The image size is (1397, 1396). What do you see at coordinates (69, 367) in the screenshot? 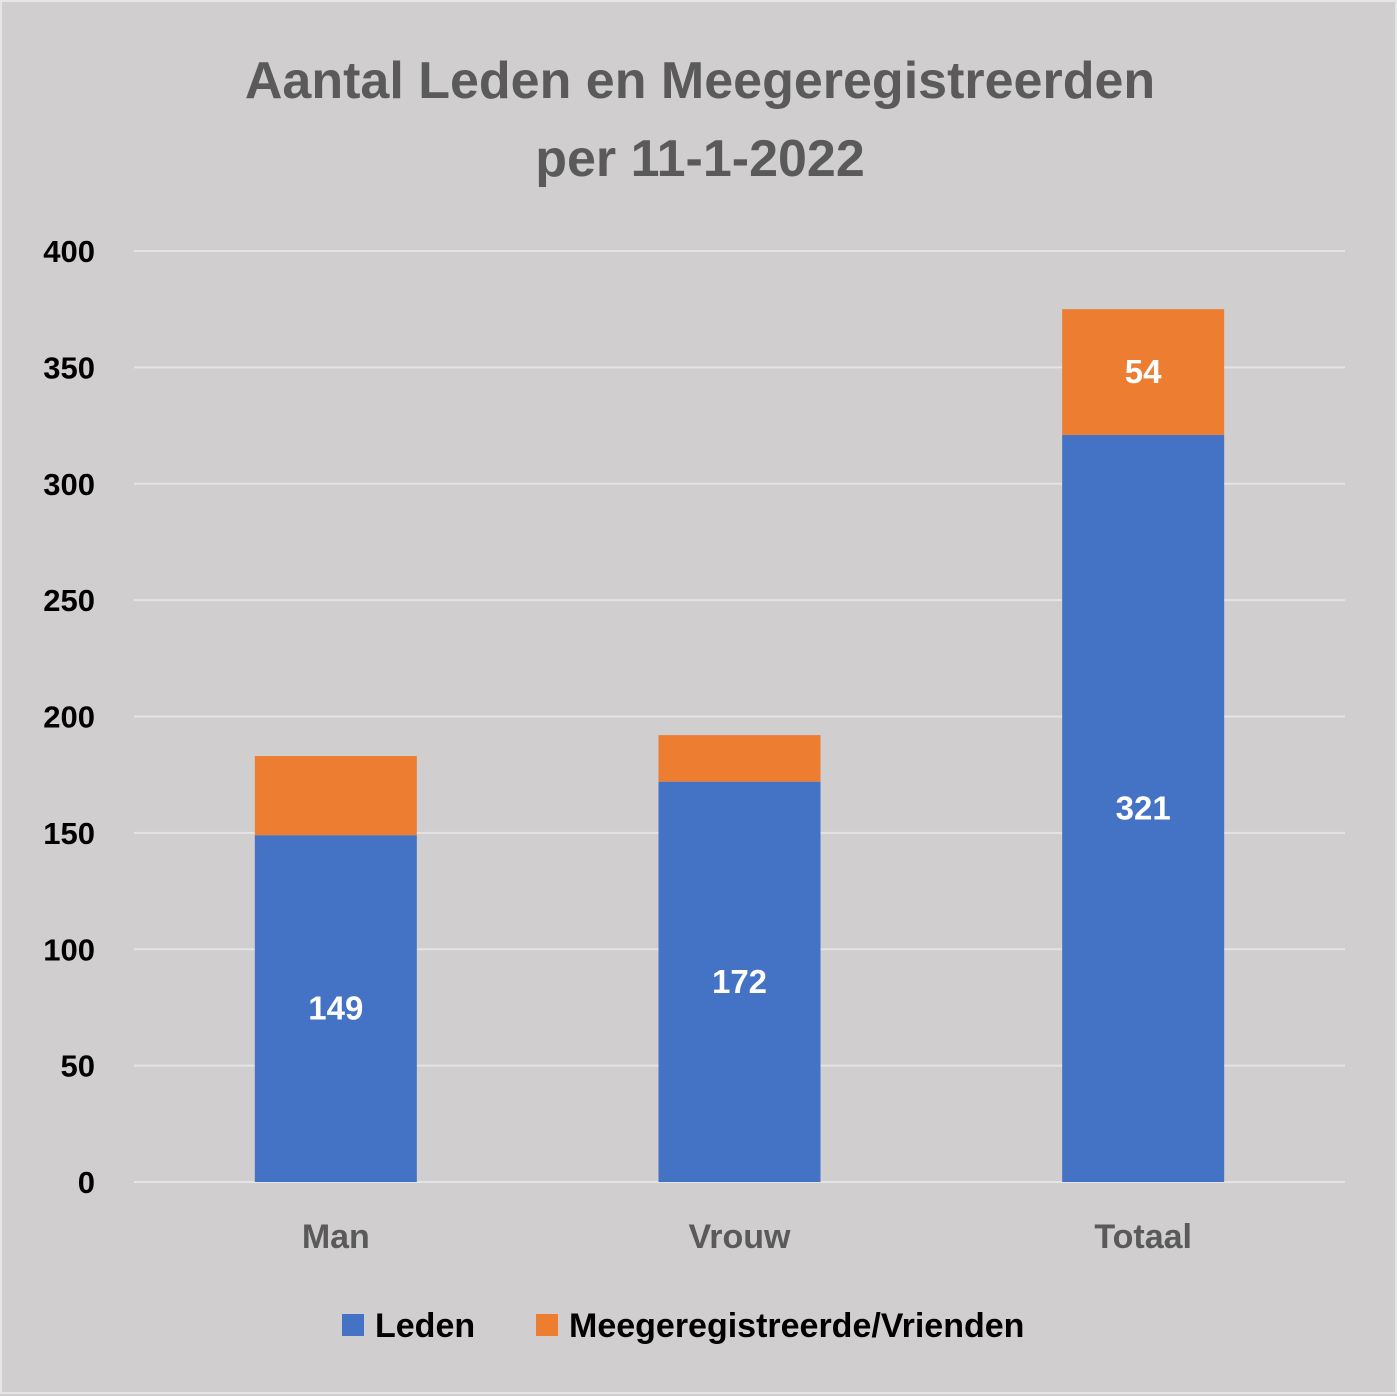
I see `y-tick-label: 350` at bounding box center [69, 367].